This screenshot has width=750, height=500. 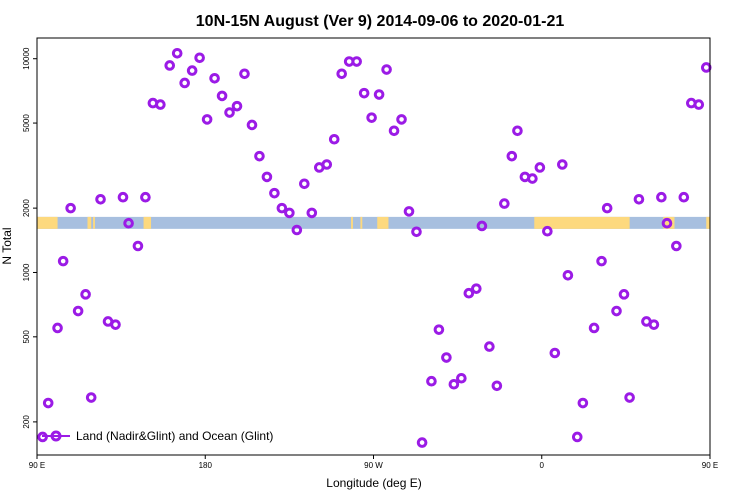 I want to click on y-axis-label: N Total, so click(x=7, y=245).